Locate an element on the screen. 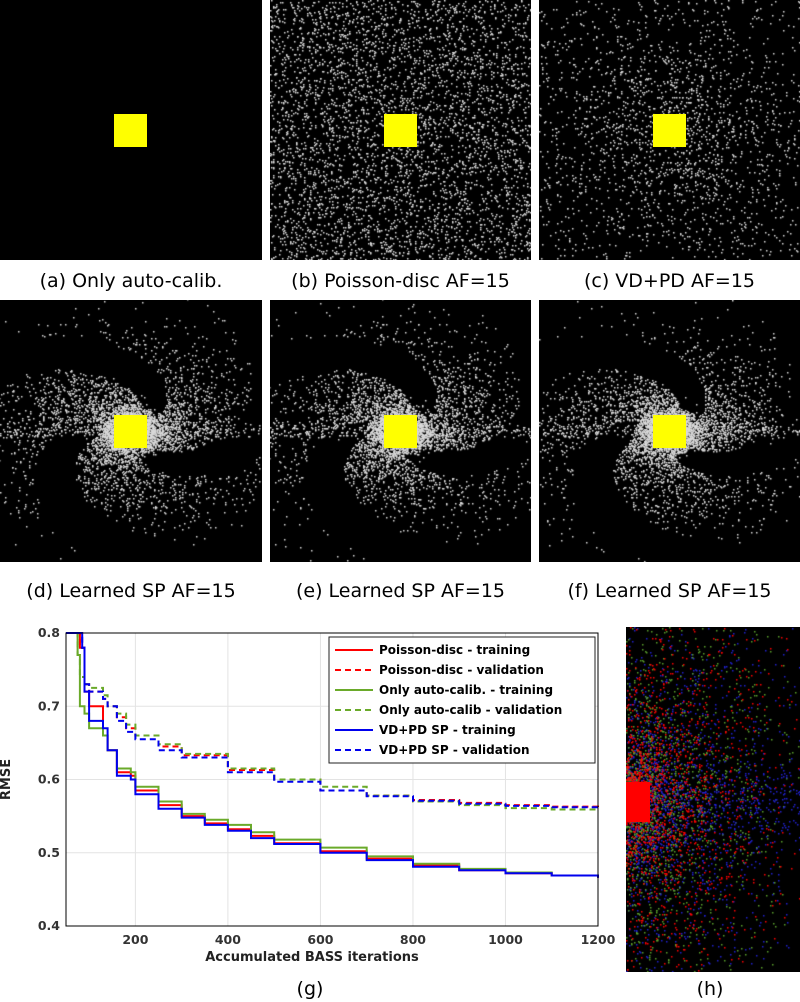  panel-h is located at coordinates (713, 799).